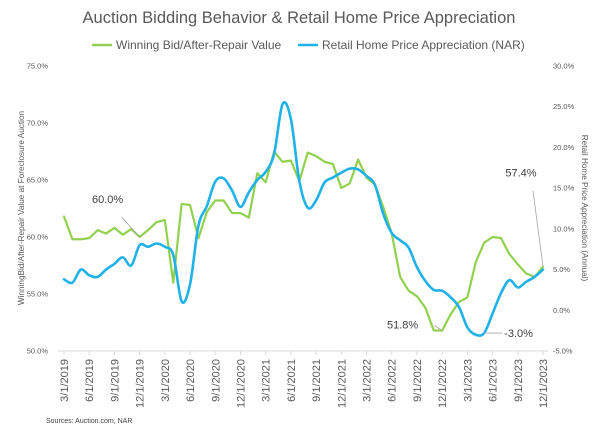 Image resolution: width=598 pixels, height=430 pixels. What do you see at coordinates (564, 147) in the screenshot?
I see `y-right-tick-label: 20.0%` at bounding box center [564, 147].